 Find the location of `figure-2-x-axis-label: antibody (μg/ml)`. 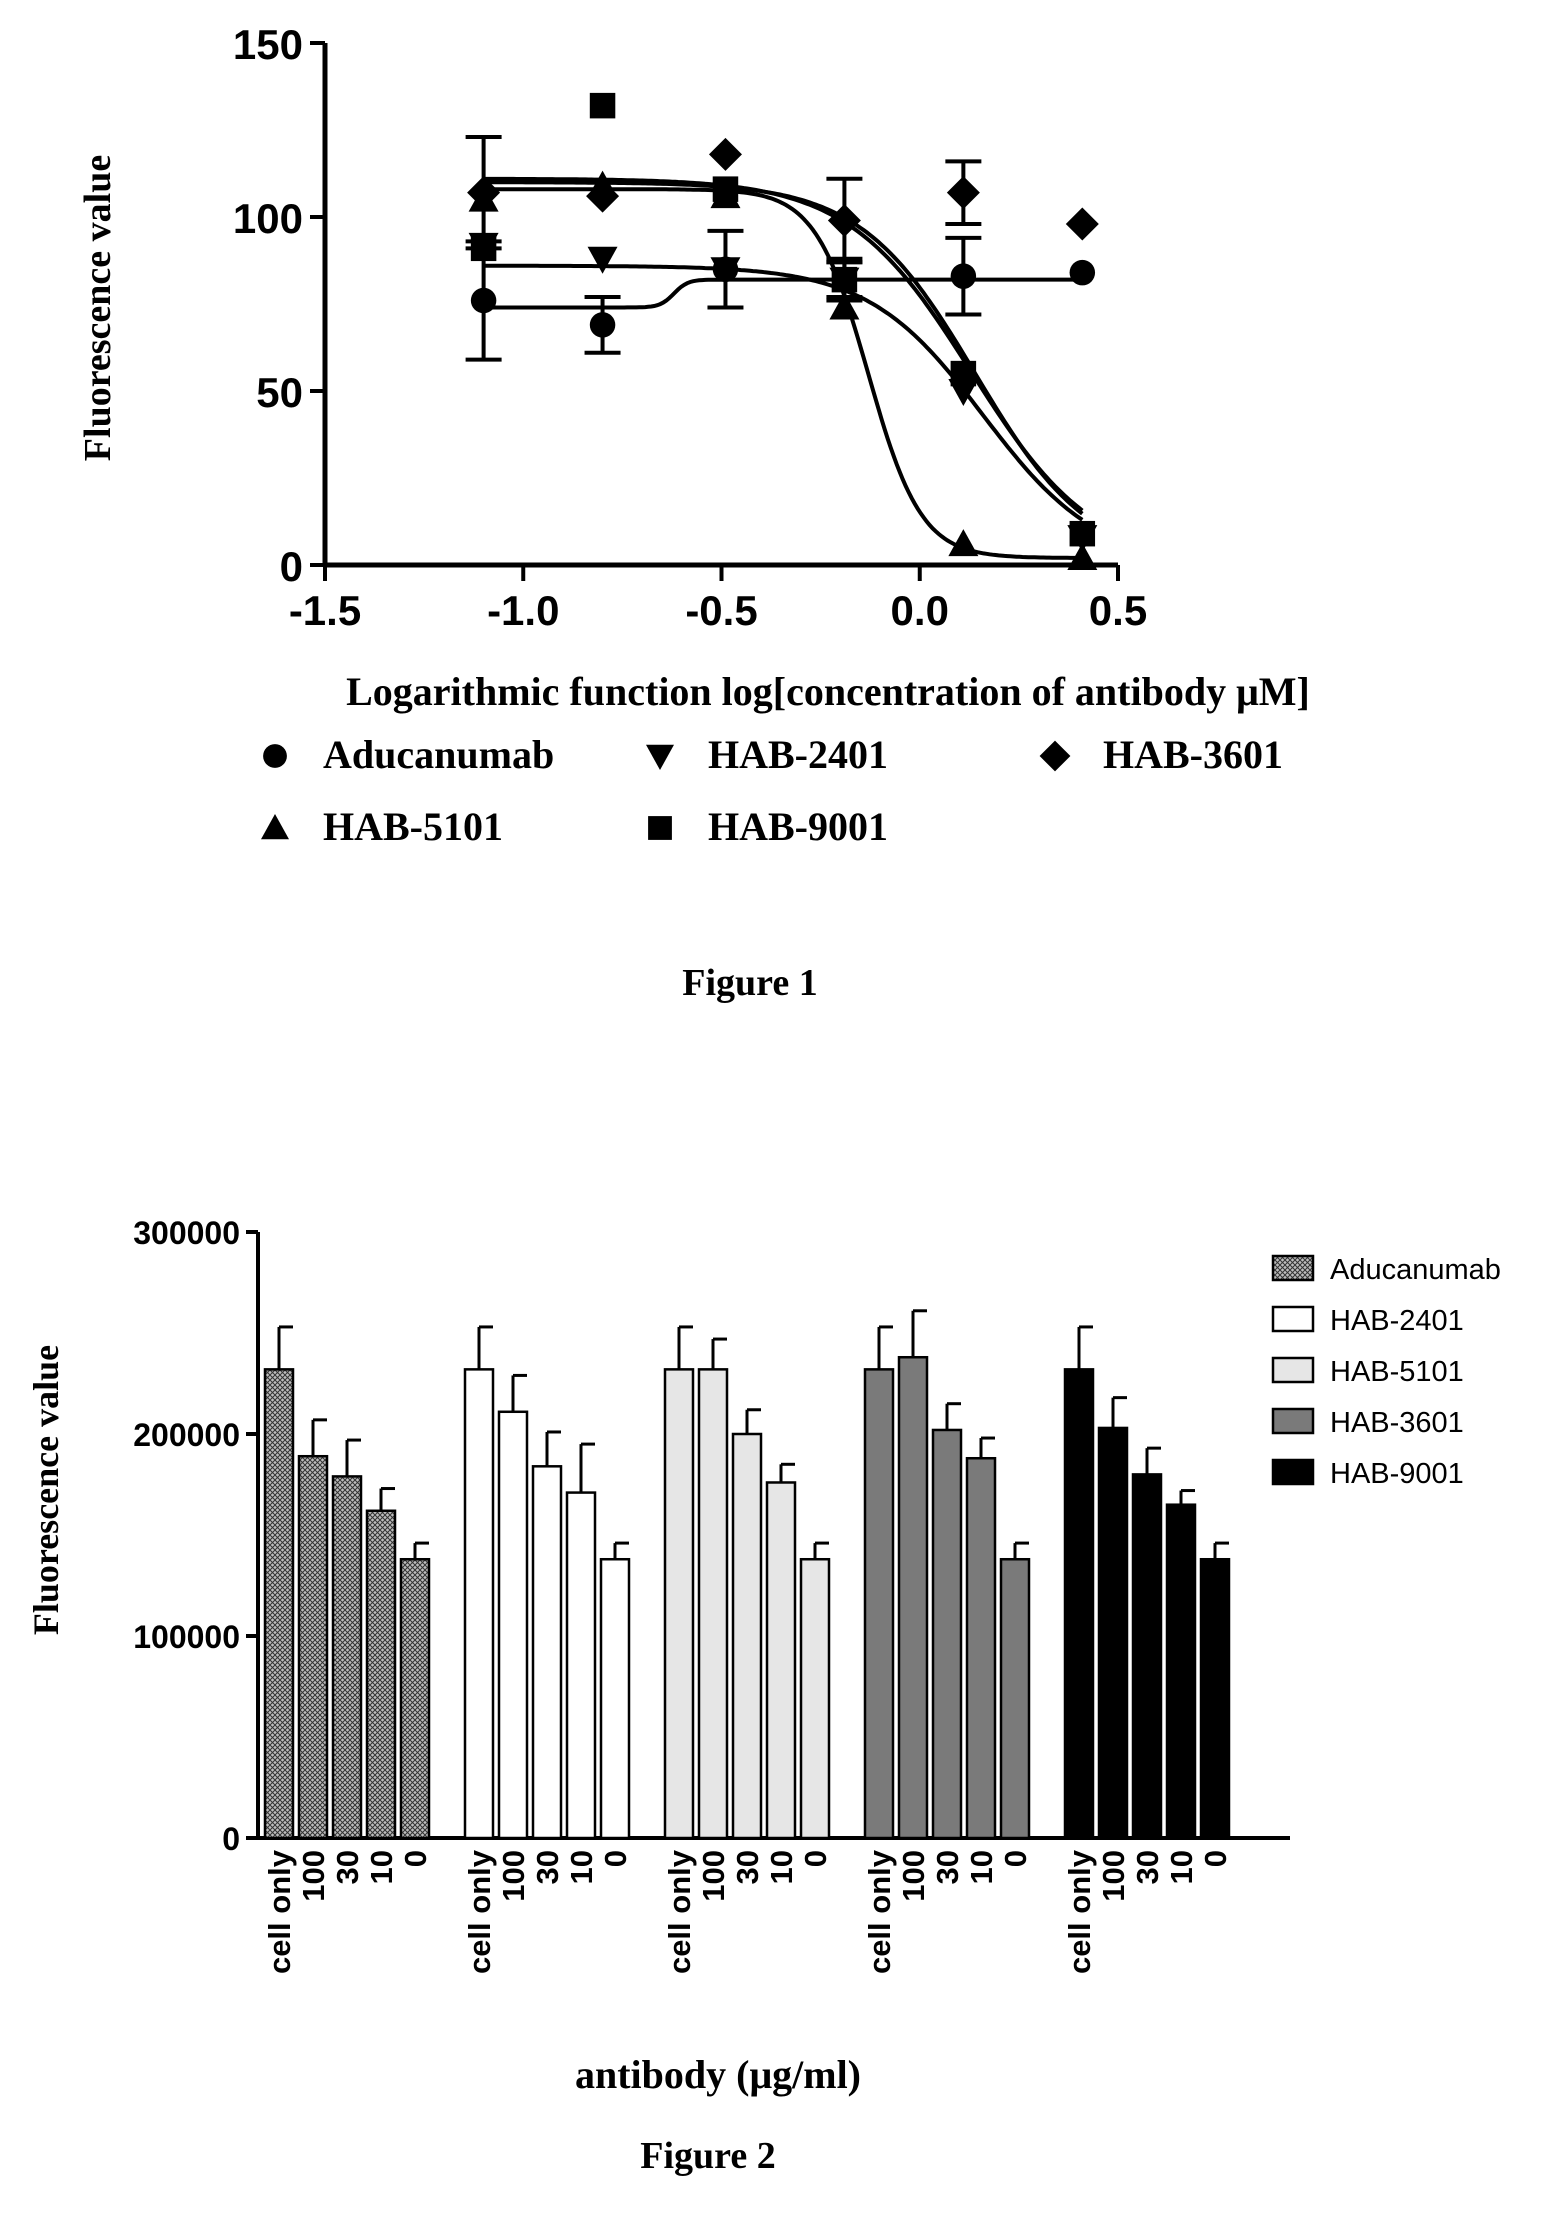

figure-2-x-axis-label: antibody (μg/ml) is located at coordinates (718, 2074).